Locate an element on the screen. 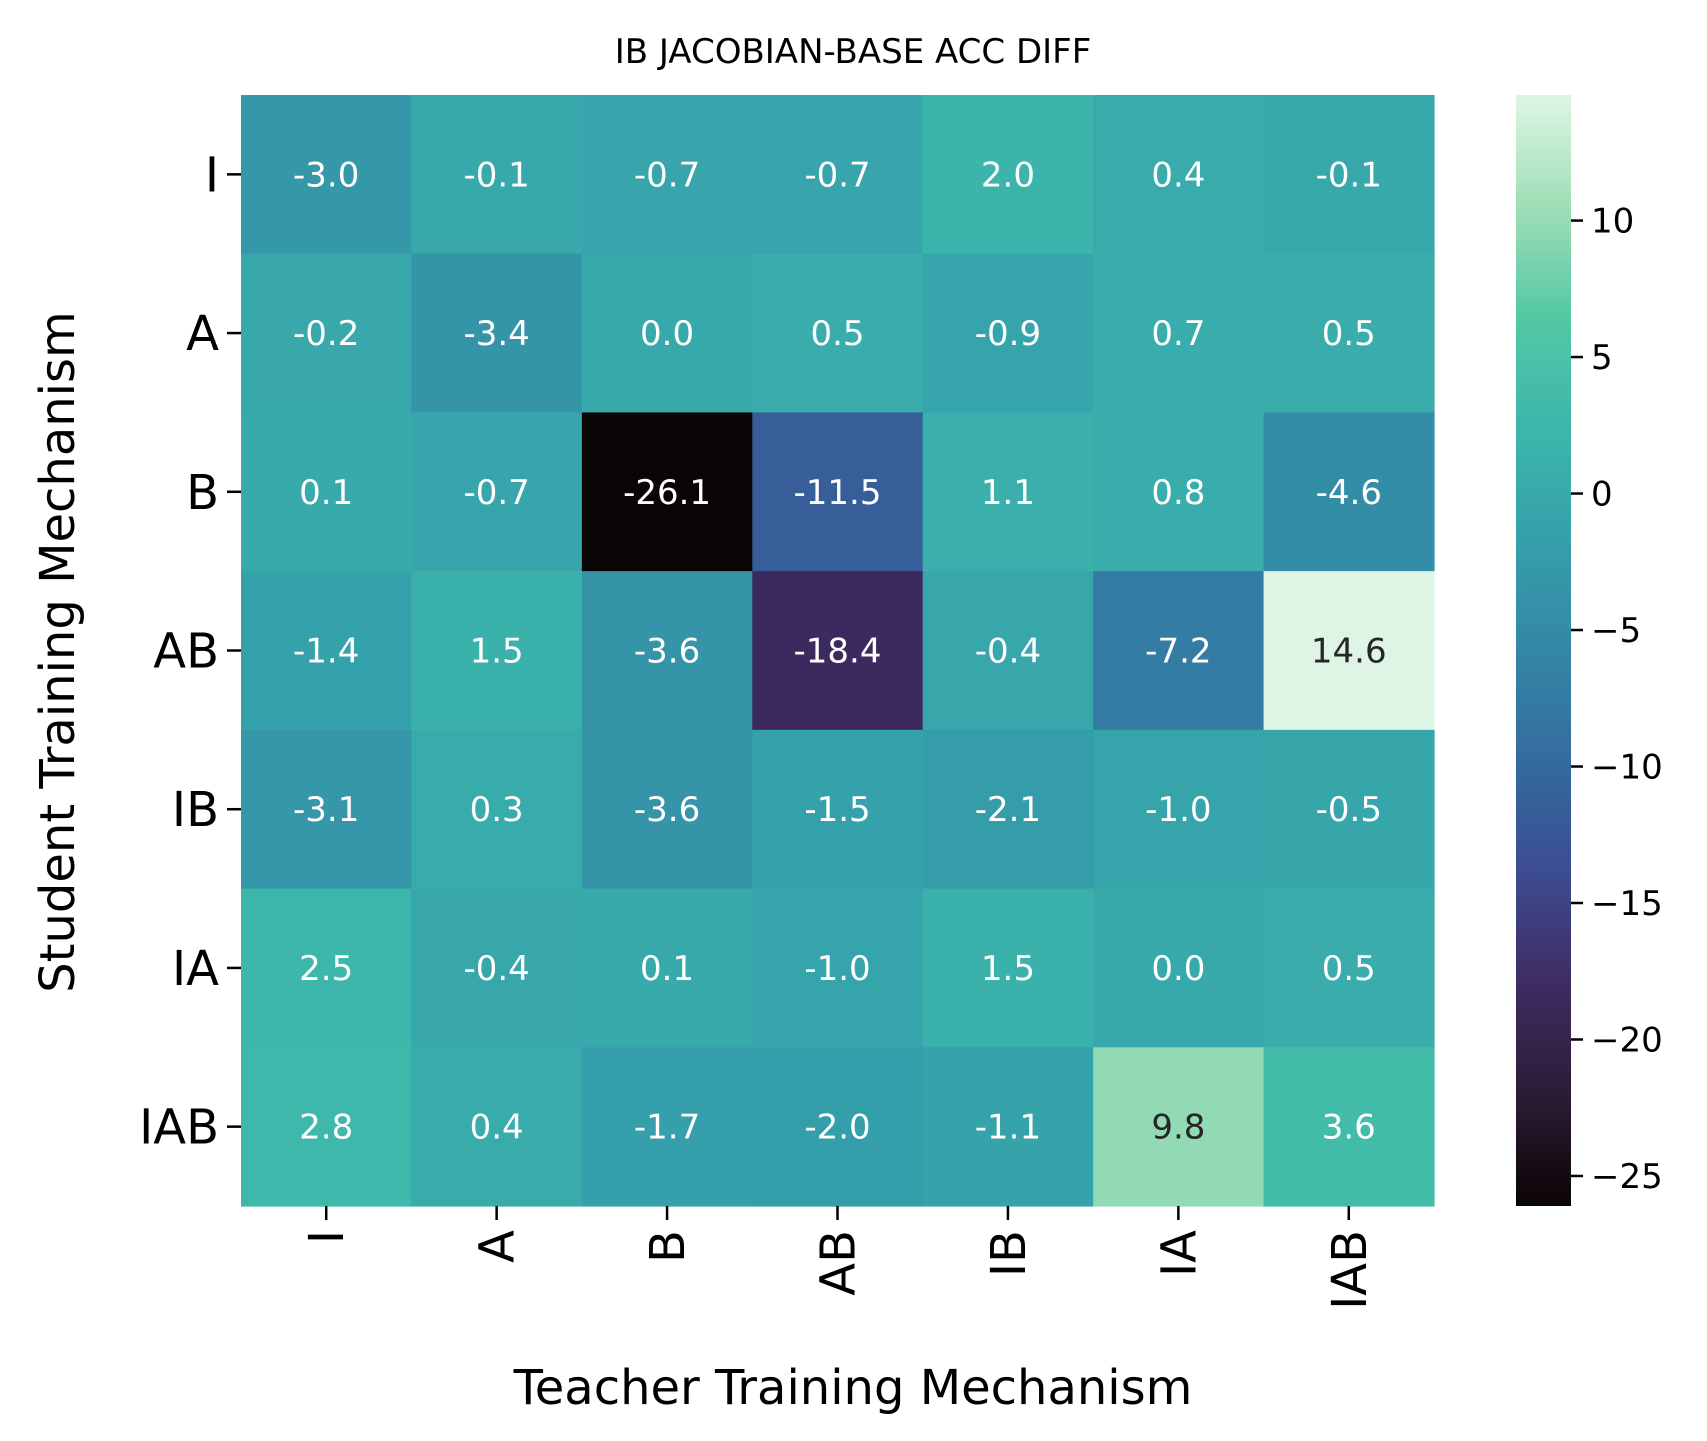  colorbar-tick-label: −25 is located at coordinates (1627, 1177).